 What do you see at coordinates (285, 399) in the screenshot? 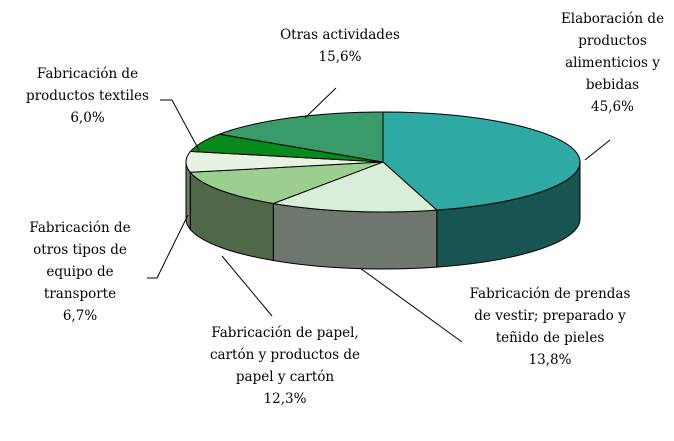
I see `value-label: 12,3%` at bounding box center [285, 399].